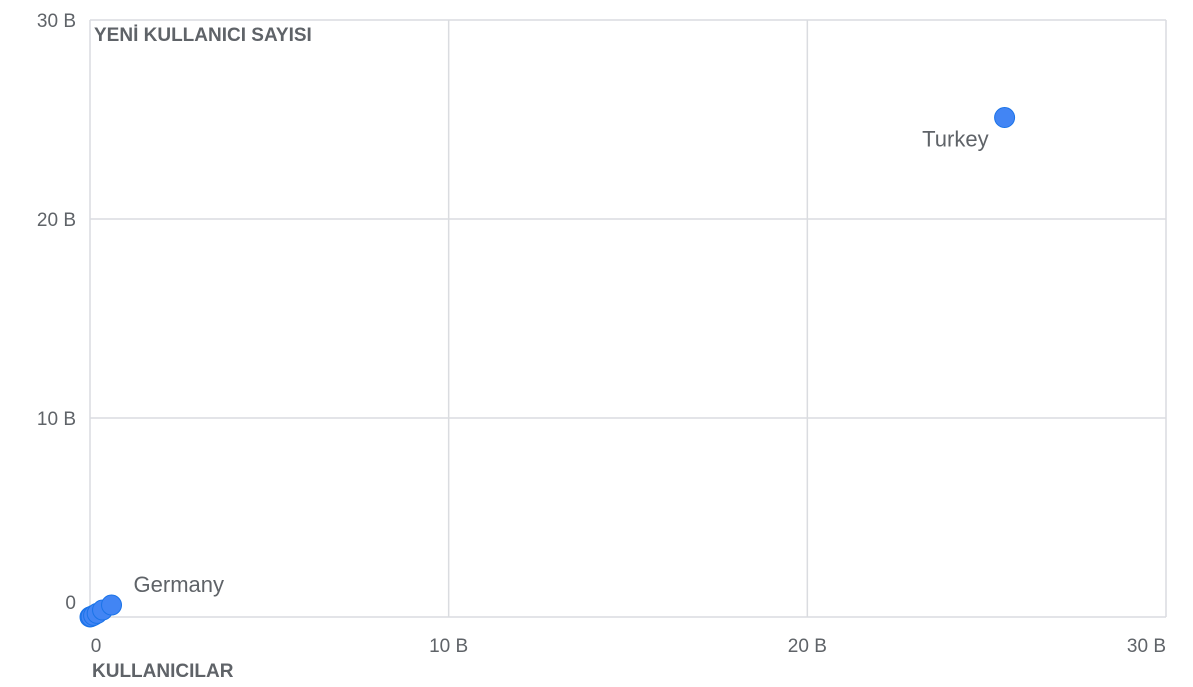 The height and width of the screenshot is (687, 1193). Describe the element at coordinates (56, 21) in the screenshot. I see `y-tick-label: 30 B` at that location.